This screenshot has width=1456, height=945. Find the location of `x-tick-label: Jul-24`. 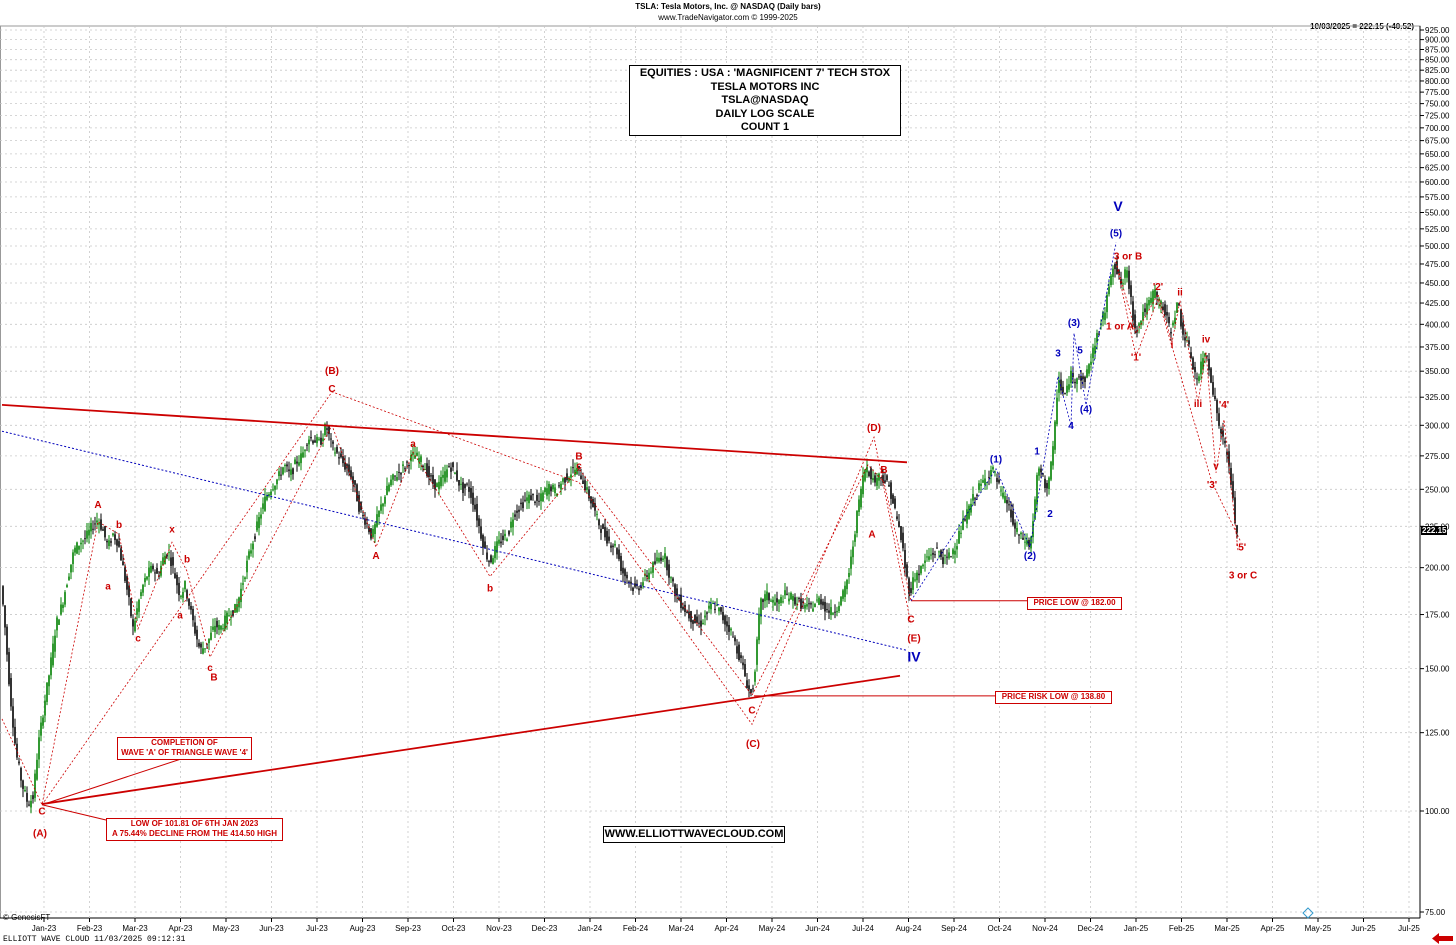

x-tick-label: Jul-24 is located at coordinates (863, 928).